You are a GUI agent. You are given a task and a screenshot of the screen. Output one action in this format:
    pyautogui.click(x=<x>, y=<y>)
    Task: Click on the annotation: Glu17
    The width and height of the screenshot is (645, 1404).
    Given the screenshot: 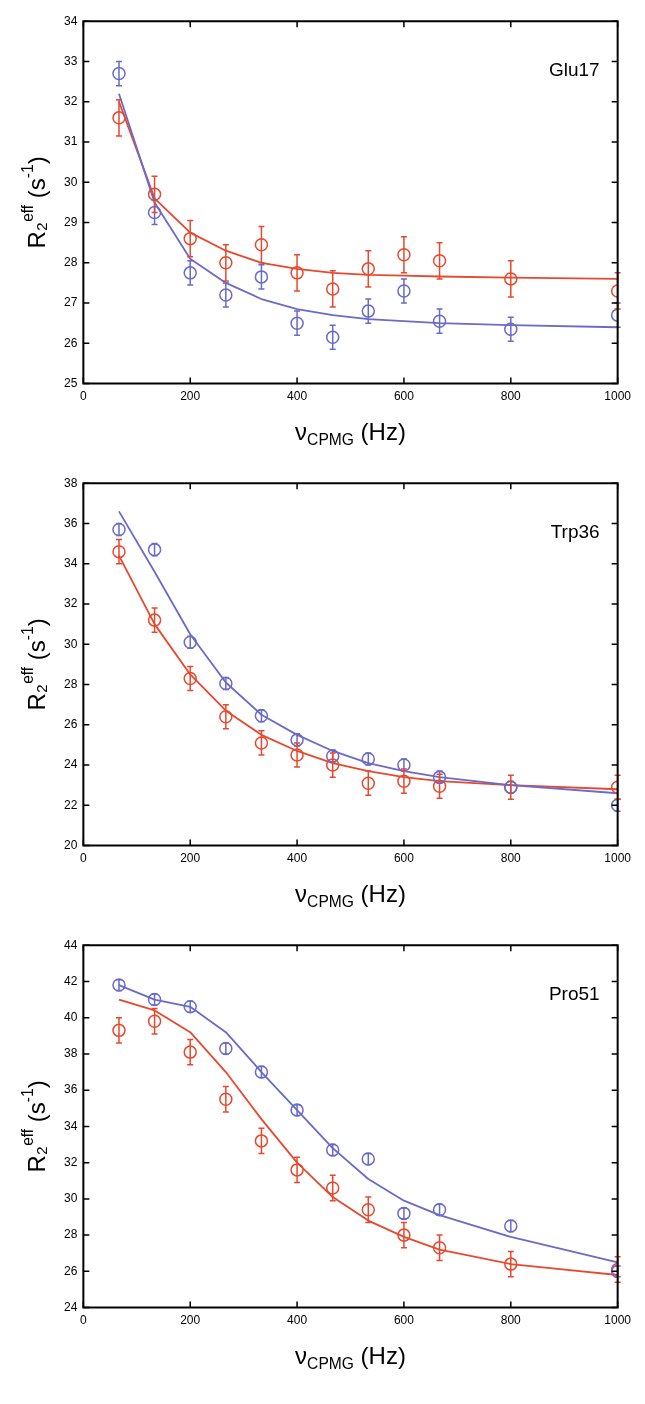 What is the action you would take?
    pyautogui.click(x=574, y=70)
    